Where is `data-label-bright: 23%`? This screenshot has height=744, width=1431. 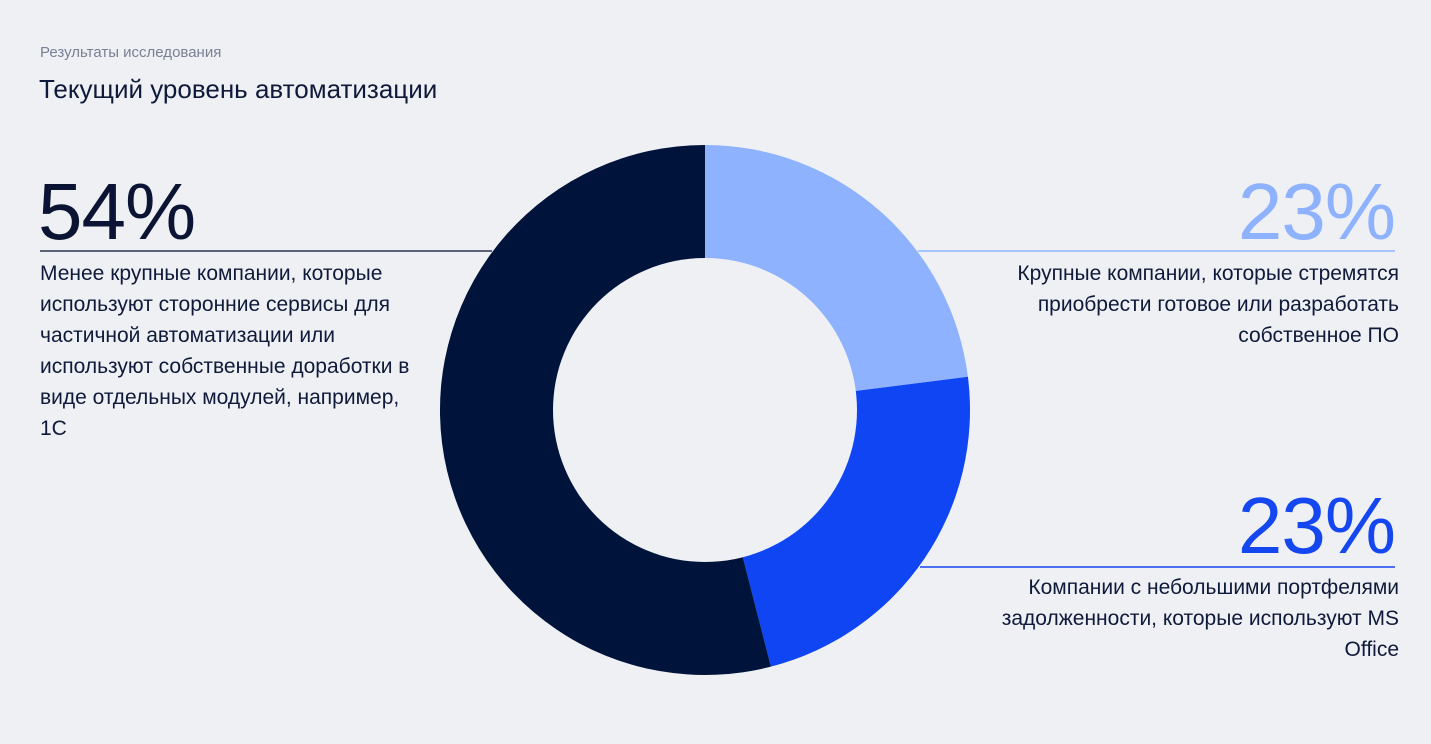
data-label-bright: 23% is located at coordinates (1316, 525).